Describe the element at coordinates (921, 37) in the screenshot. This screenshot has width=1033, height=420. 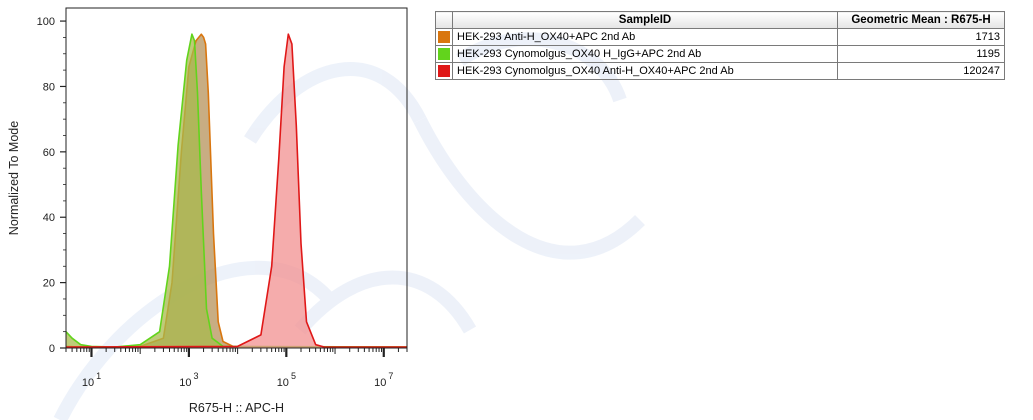
I see `geometric-mean-value: 1713` at that location.